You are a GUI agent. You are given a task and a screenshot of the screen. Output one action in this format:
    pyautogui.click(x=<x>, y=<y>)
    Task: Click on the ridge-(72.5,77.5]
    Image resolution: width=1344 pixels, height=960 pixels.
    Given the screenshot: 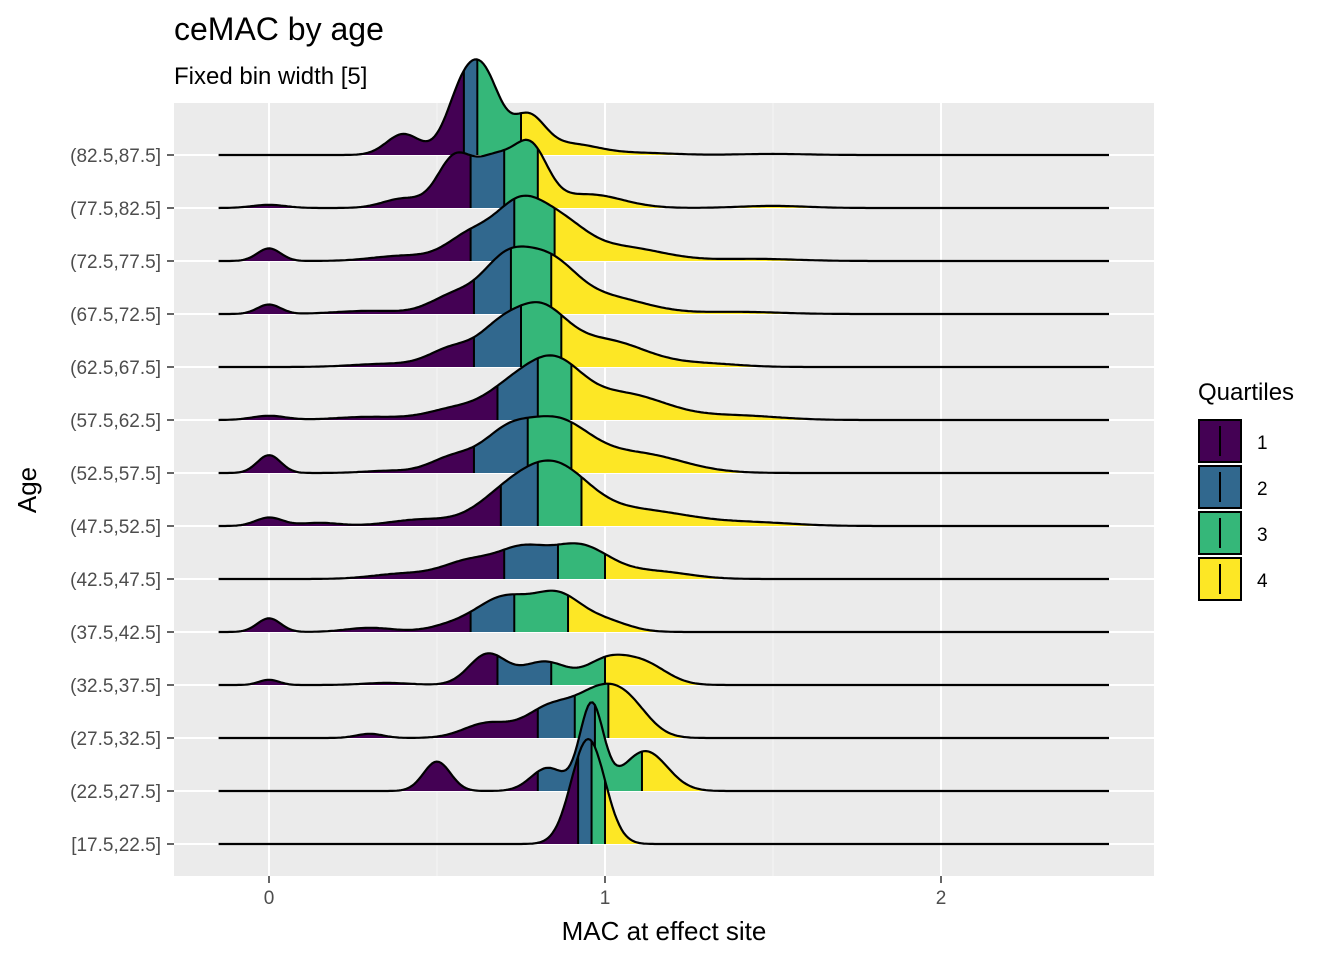 What is the action you would take?
    pyautogui.click(x=663, y=228)
    